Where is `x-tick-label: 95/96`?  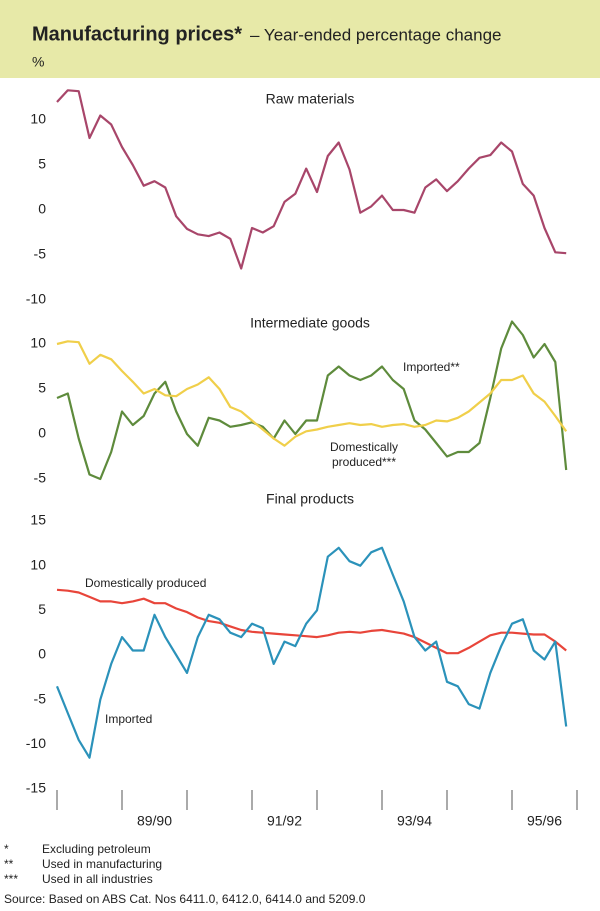 x-tick-label: 95/96 is located at coordinates (544, 821).